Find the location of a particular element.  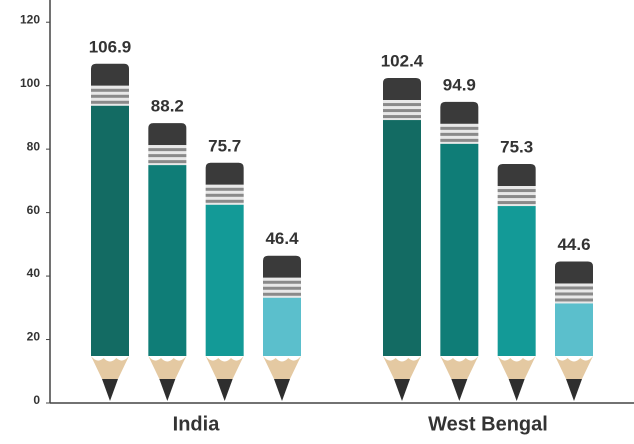

y-tick-label: 120 is located at coordinates (30, 19).